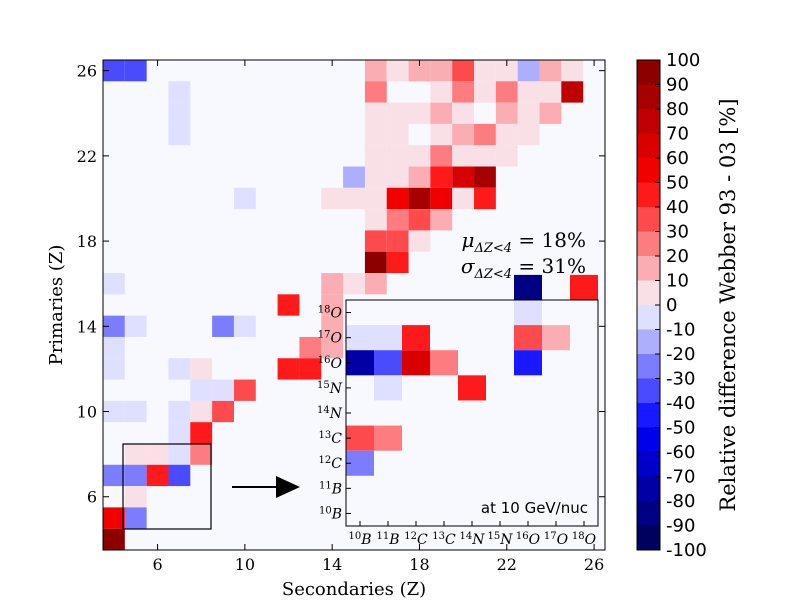  Describe the element at coordinates (331, 438) in the screenshot. I see `inset-y-label: 13C` at that location.